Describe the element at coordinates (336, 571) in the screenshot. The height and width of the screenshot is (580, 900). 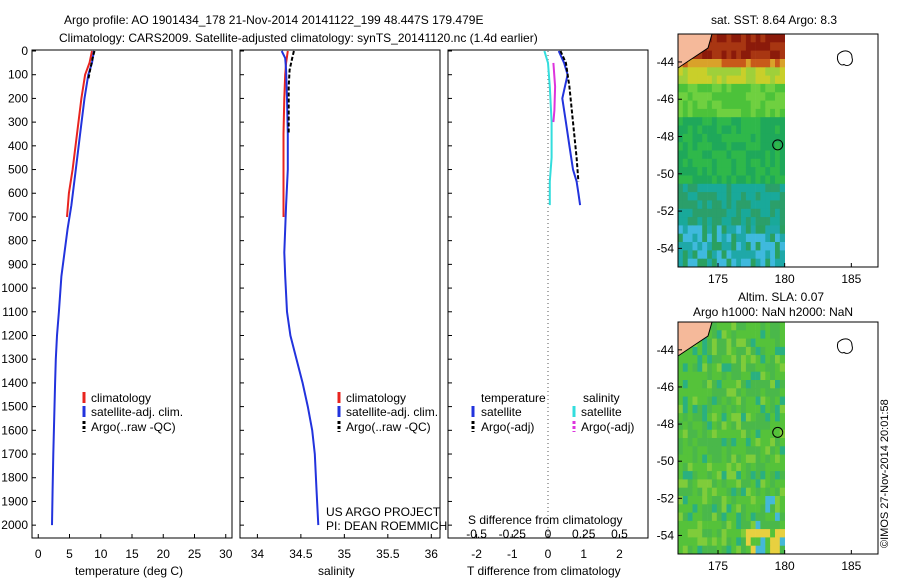
I see `salinity-xlabel: salinity` at that location.